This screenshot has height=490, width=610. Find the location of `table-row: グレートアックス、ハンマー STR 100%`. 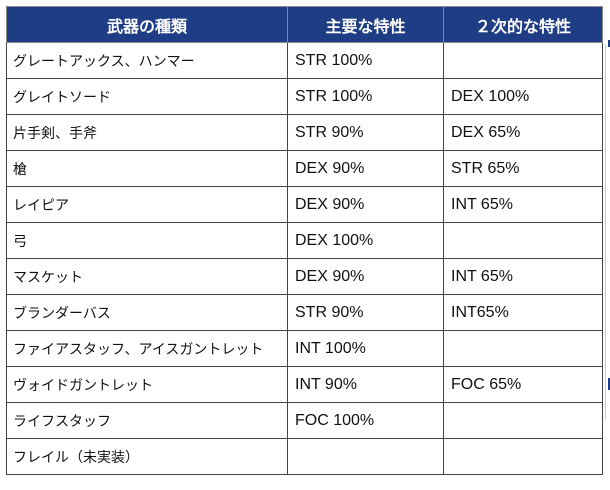

table-row: グレートアックス、ハンマー STR 100% is located at coordinates (304, 60).